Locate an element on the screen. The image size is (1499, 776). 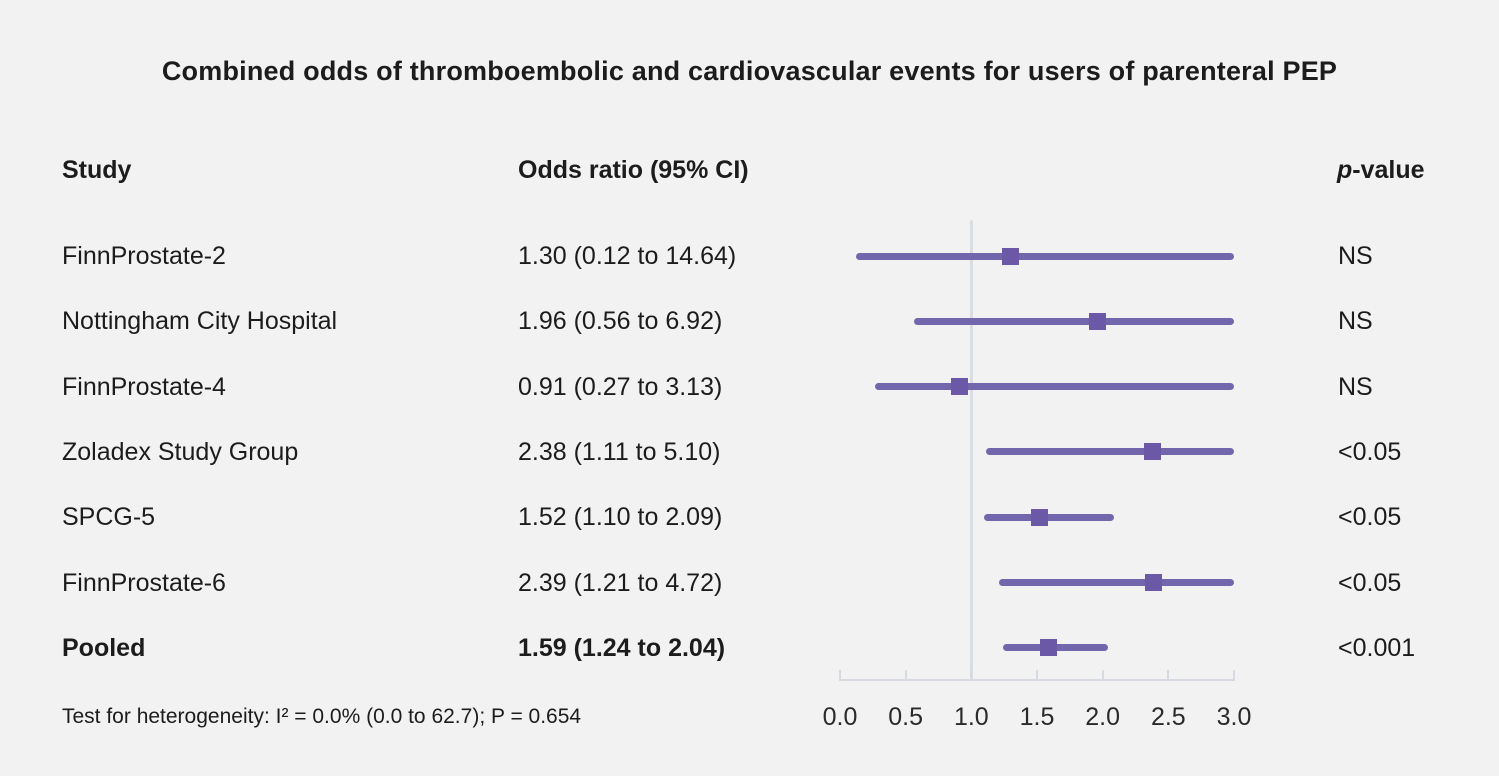
p-value-header-rest: -value is located at coordinates (1388, 170).